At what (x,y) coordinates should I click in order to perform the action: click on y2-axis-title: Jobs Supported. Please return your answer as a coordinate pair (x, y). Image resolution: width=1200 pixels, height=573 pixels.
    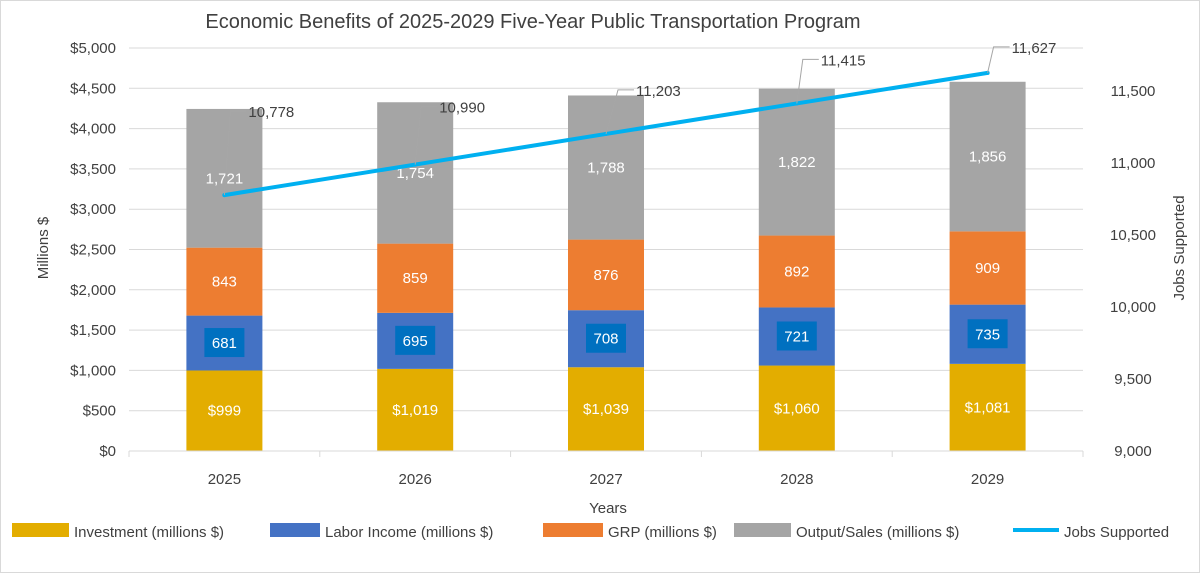
    Looking at the image, I should click on (1179, 247).